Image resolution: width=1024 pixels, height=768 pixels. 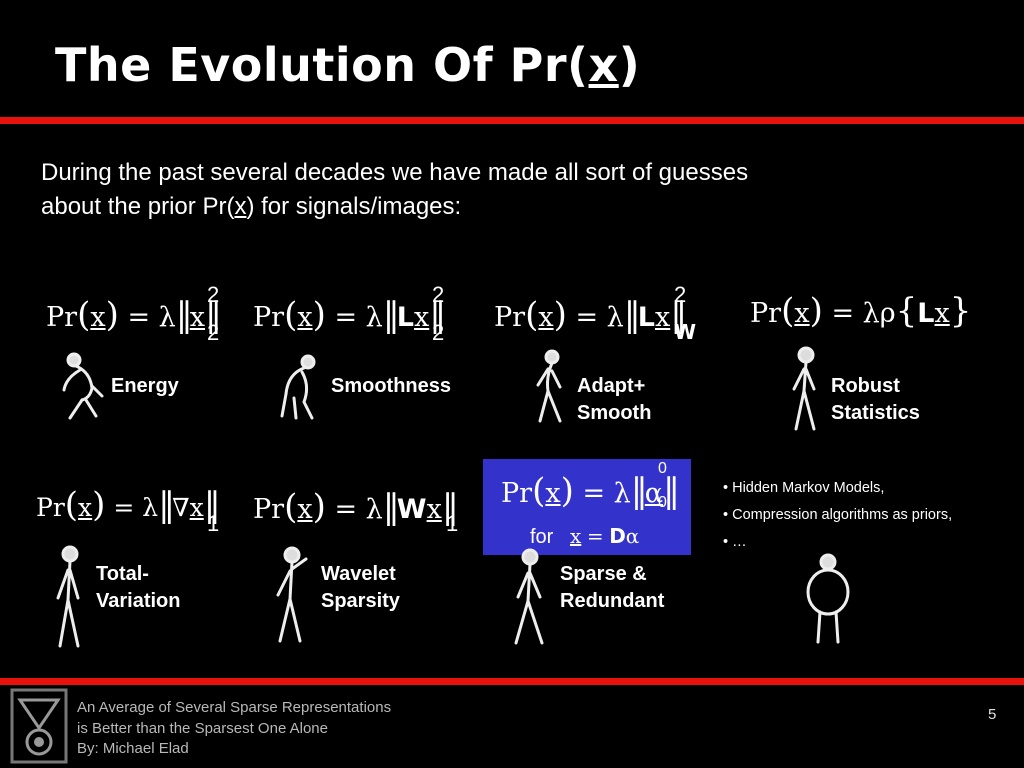 What do you see at coordinates (348, 65) in the screenshot?
I see `slide-title: The Evolution Of Pr(x)` at bounding box center [348, 65].